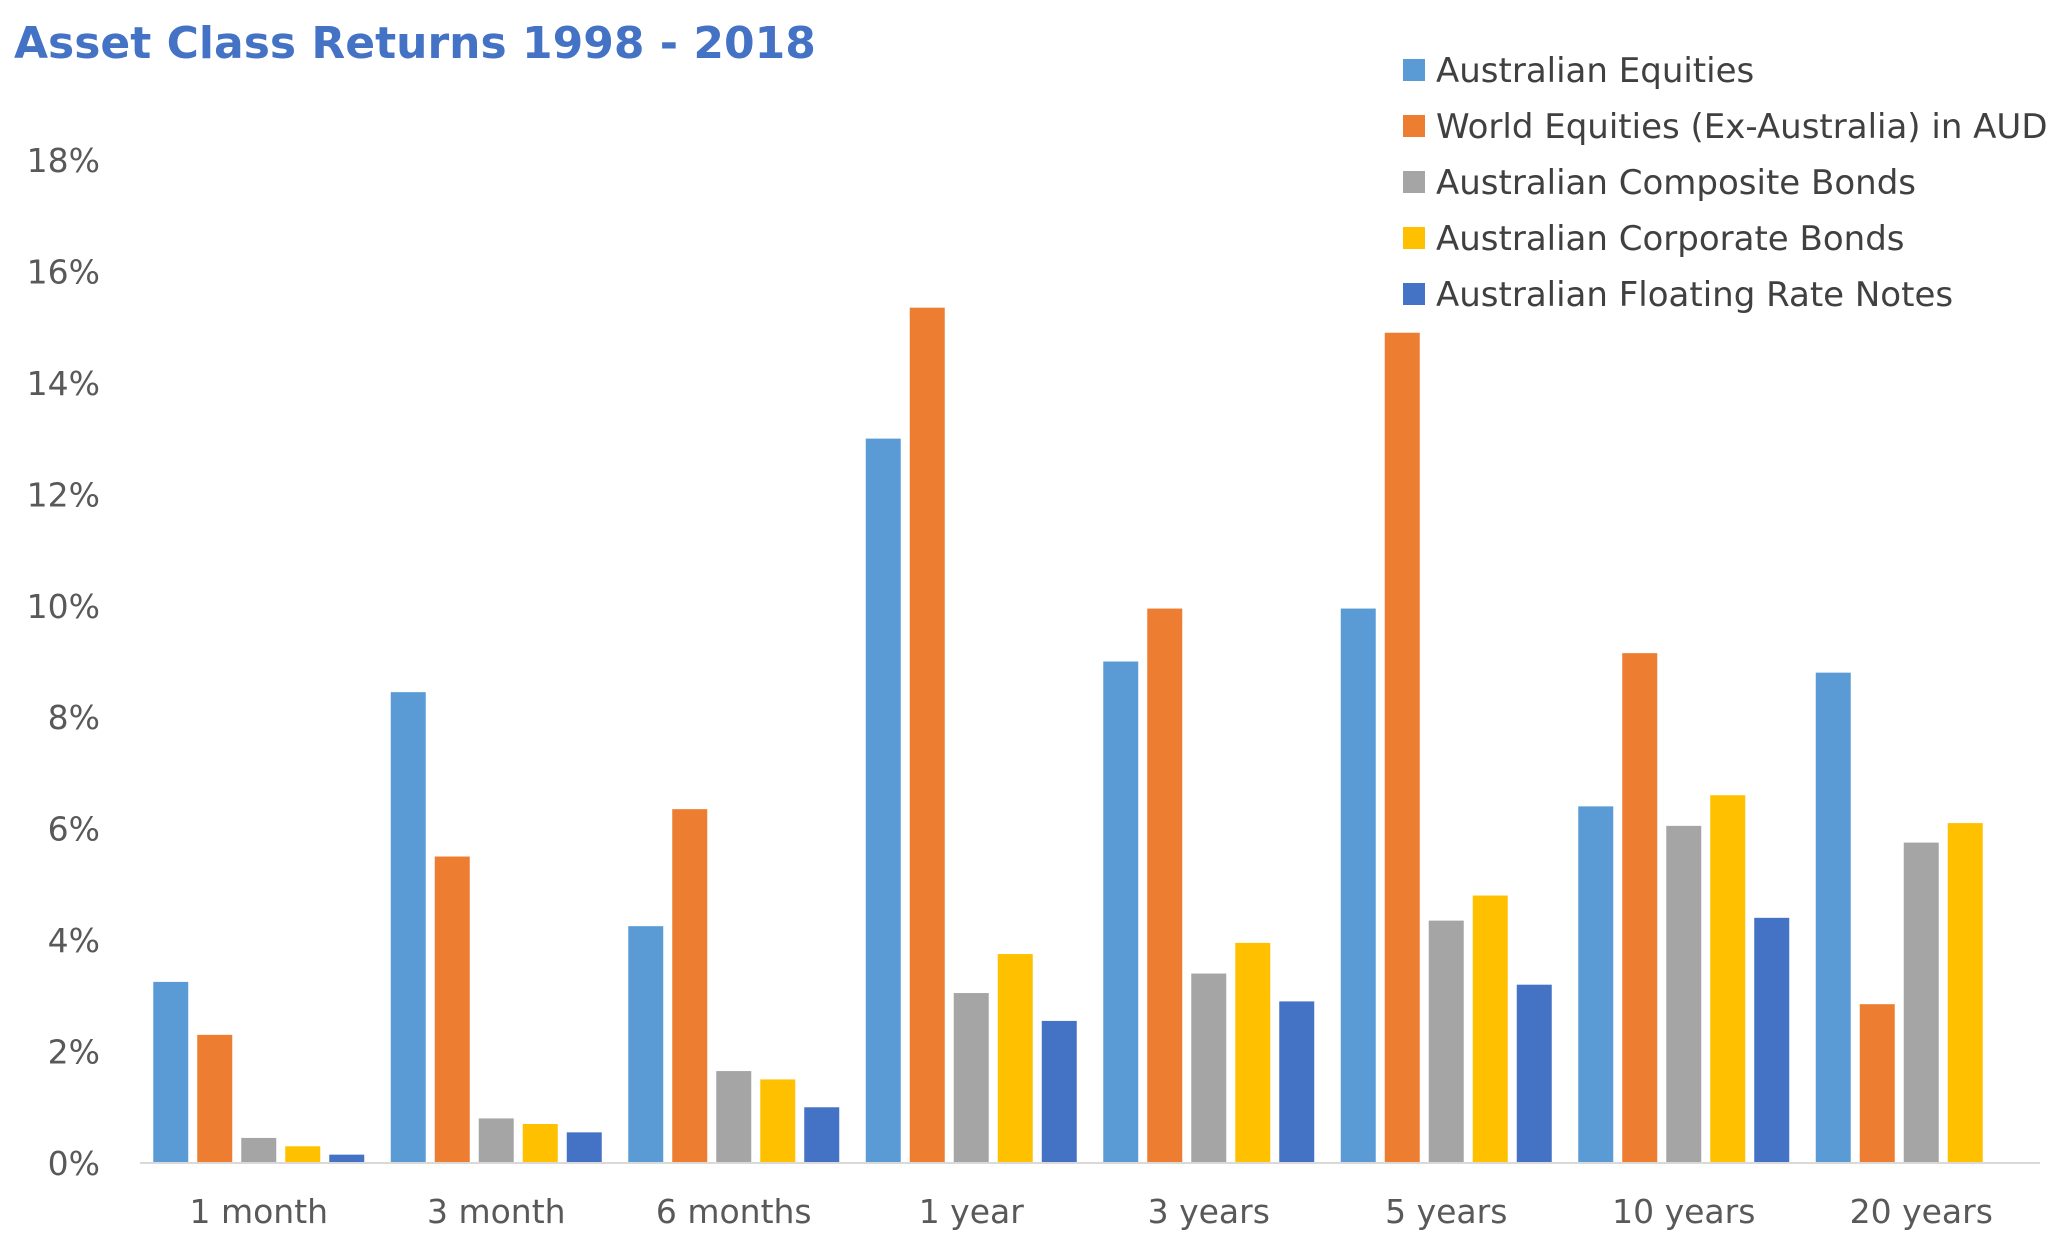 This screenshot has height=1253, width=2068. Describe the element at coordinates (1683, 1211) in the screenshot. I see `x-tick-label: 10 years` at that location.